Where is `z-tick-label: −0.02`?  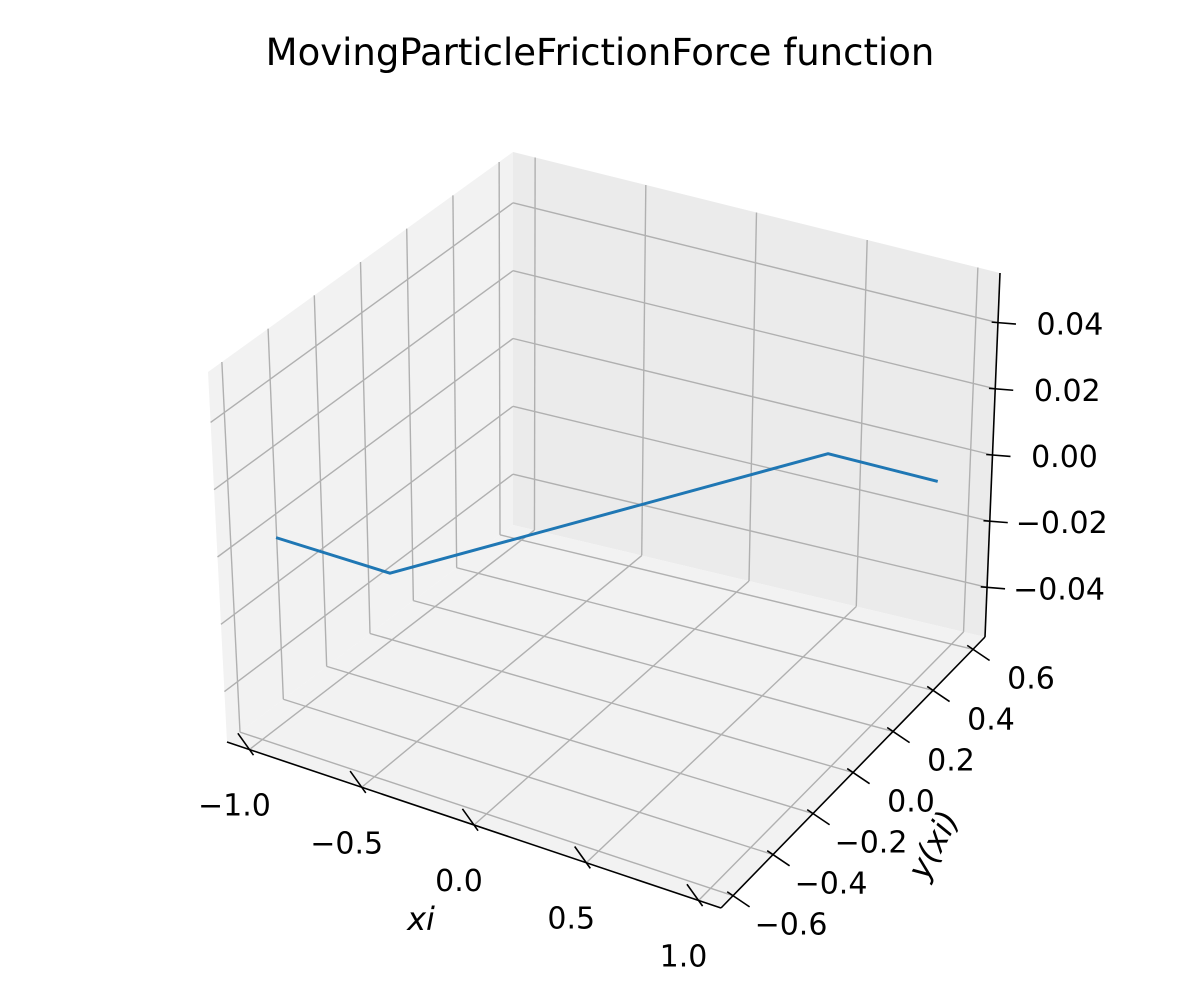 z-tick-label: −0.02 is located at coordinates (1062, 523).